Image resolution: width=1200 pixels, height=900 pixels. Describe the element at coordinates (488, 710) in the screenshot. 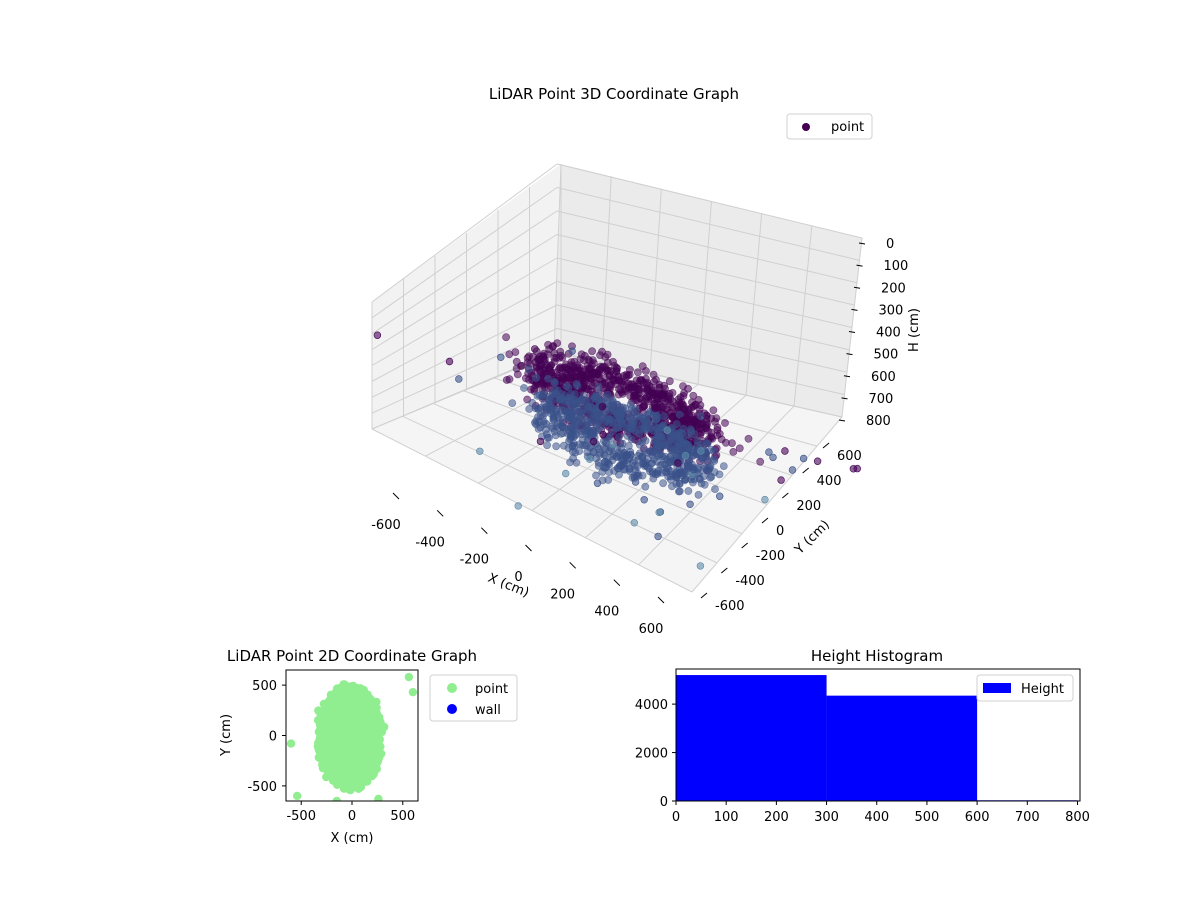

I see `legend-2d-label-wall: wall` at that location.